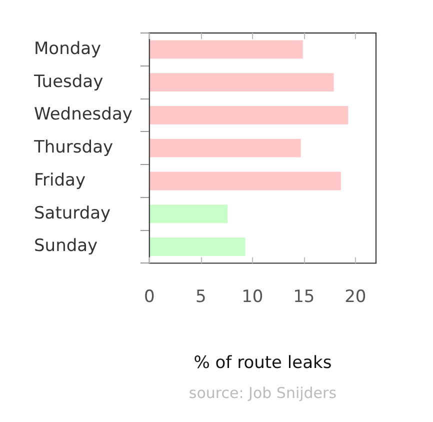 The width and height of the screenshot is (433, 422). What do you see at coordinates (73, 148) in the screenshot?
I see `y-tick-label: Thursday` at bounding box center [73, 148].